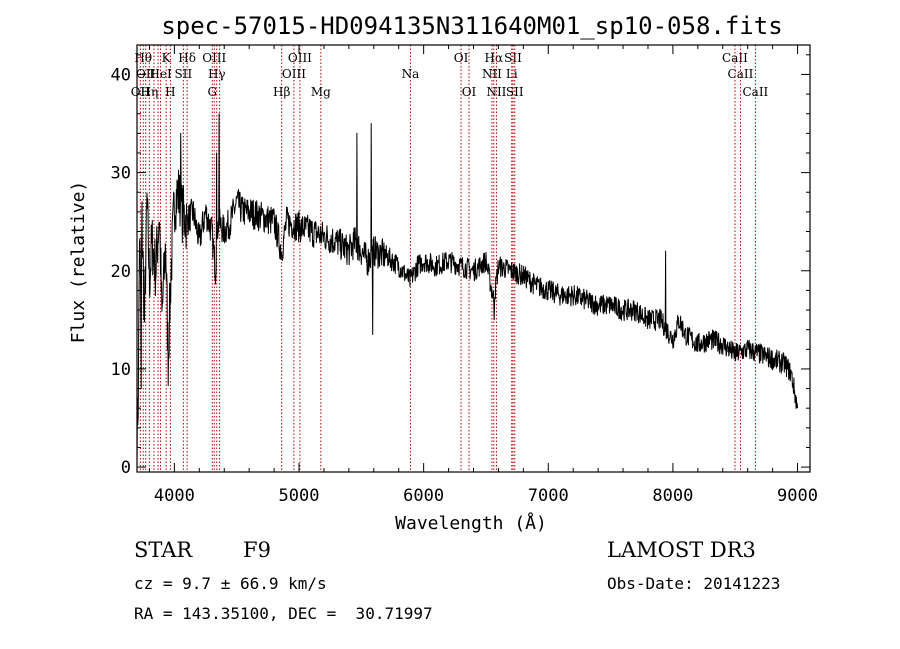 The height and width of the screenshot is (649, 900). What do you see at coordinates (230, 583) in the screenshot?
I see `redshift-cz: cz = 9.7 ± 66.9 km/s` at bounding box center [230, 583].